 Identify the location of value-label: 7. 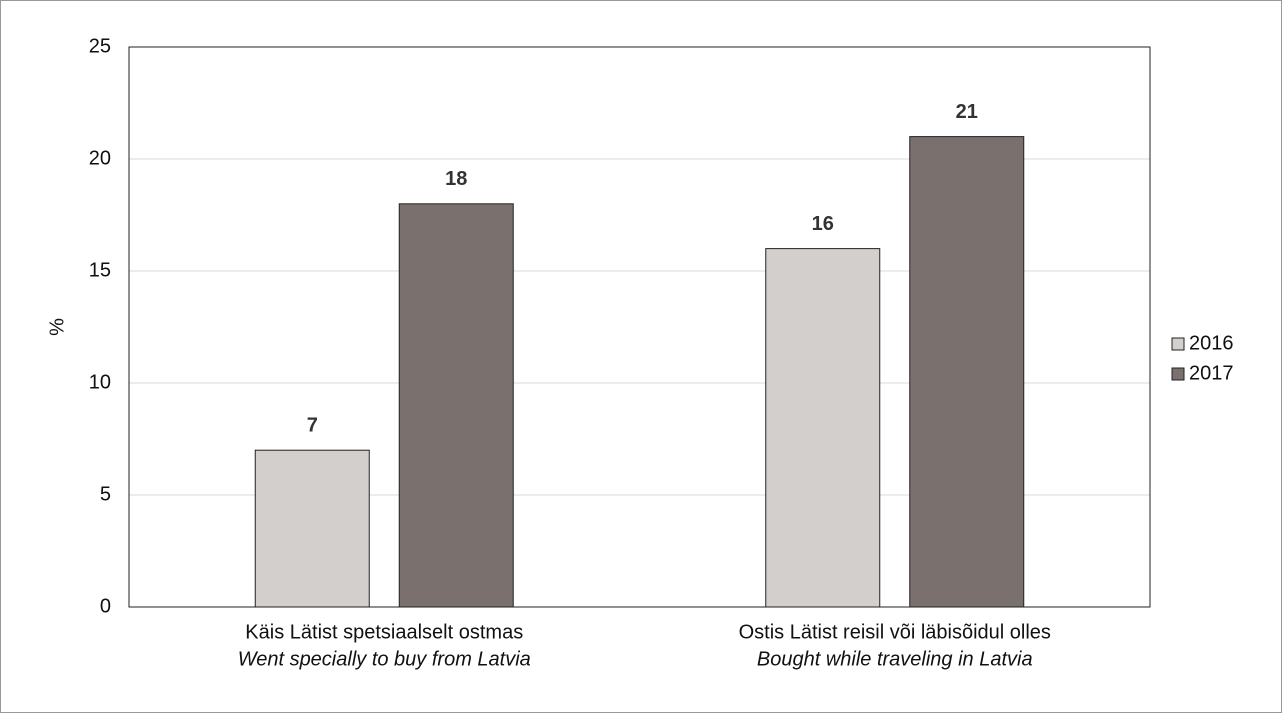
(312, 425).